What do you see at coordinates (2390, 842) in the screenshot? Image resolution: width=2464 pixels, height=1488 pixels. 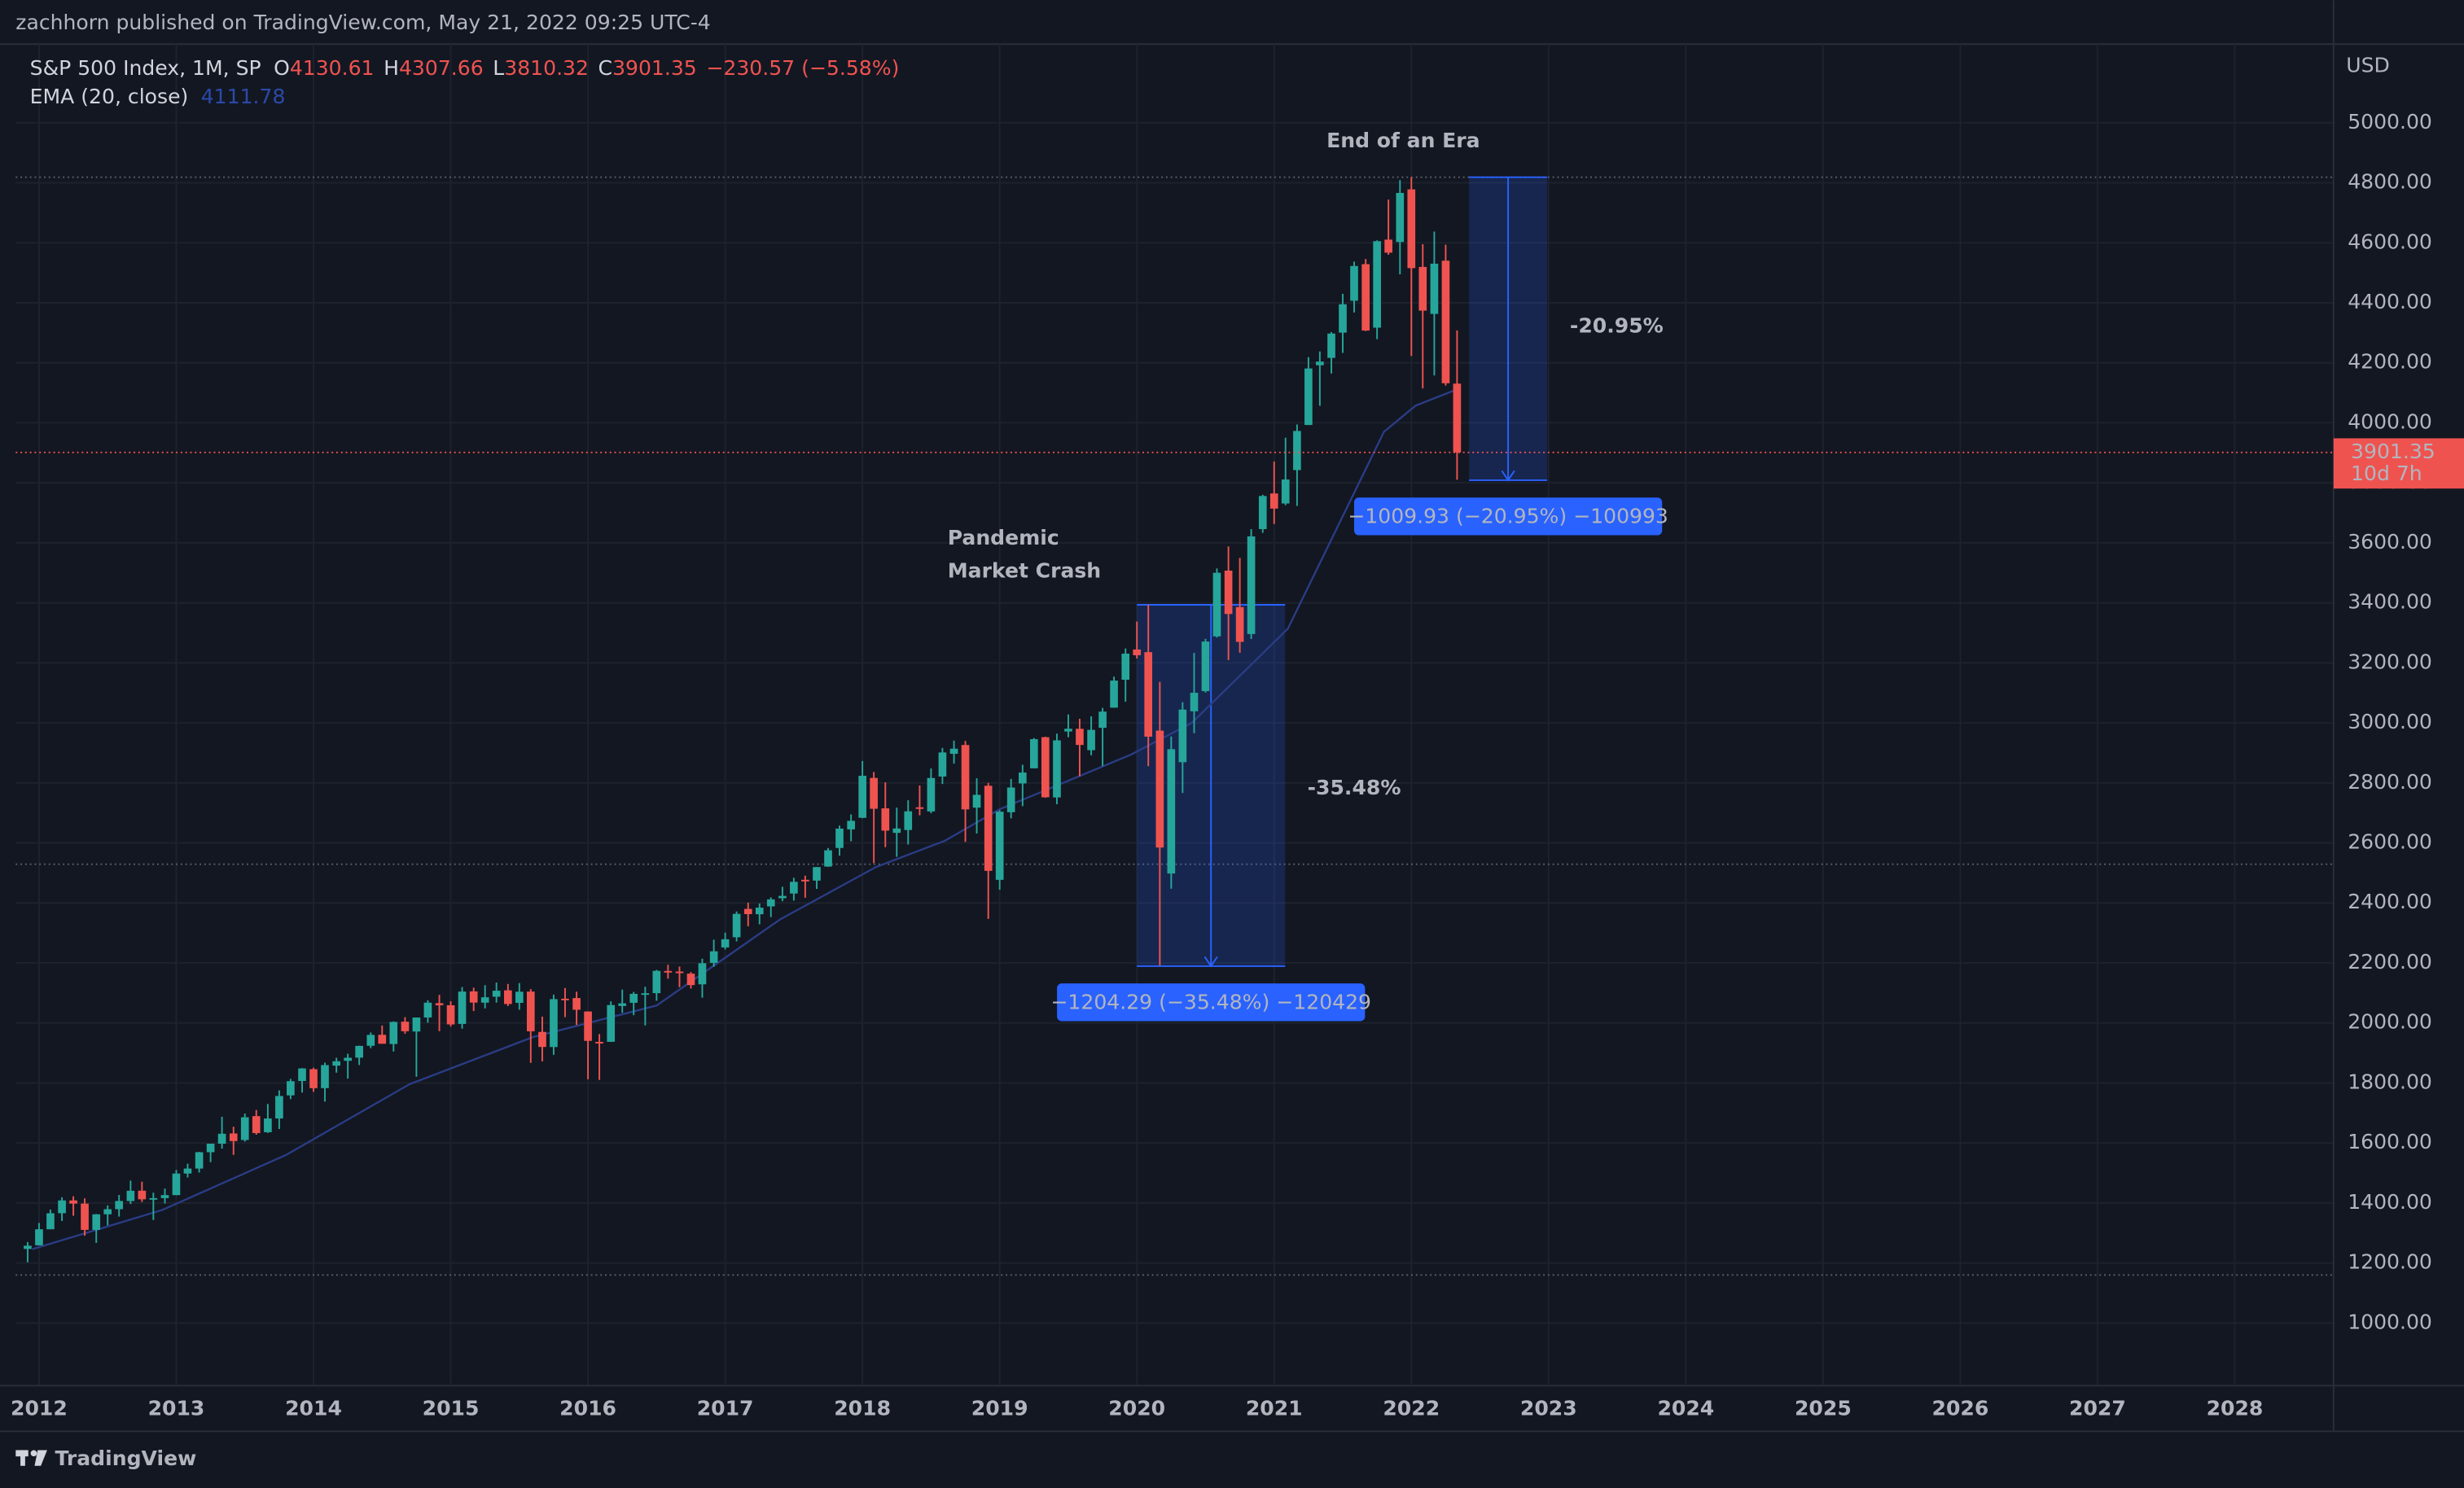 I see `y-tick-label: 2600.00` at bounding box center [2390, 842].